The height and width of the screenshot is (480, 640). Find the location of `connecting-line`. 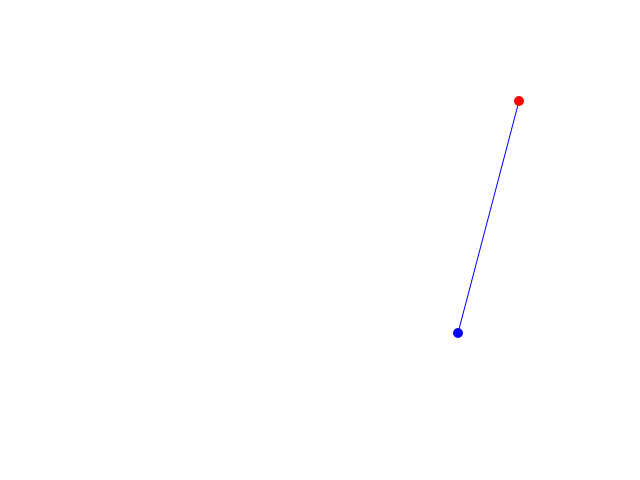

connecting-line is located at coordinates (488, 217).